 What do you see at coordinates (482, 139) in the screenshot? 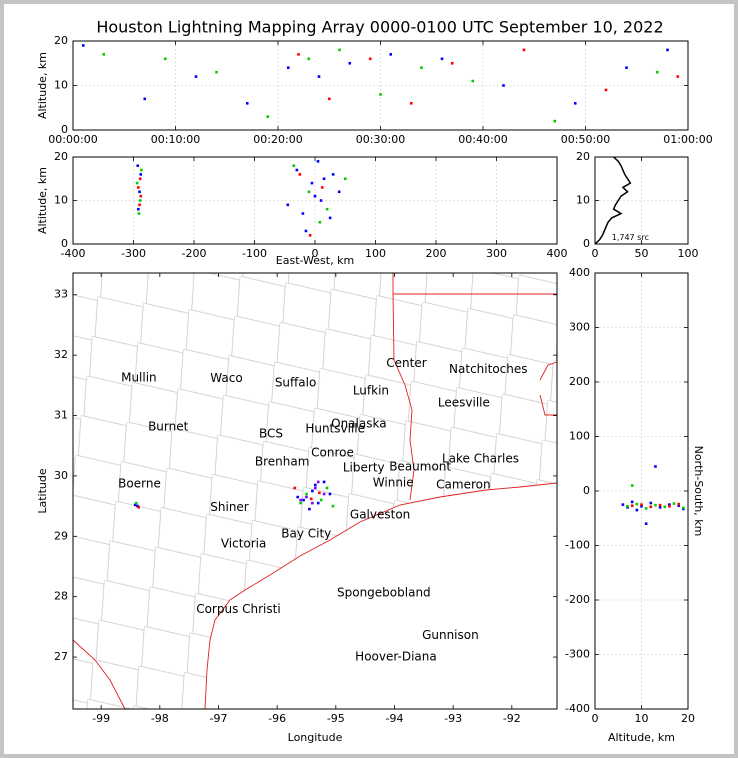
I see `x-tick-label: 00:40:00` at bounding box center [482, 139].